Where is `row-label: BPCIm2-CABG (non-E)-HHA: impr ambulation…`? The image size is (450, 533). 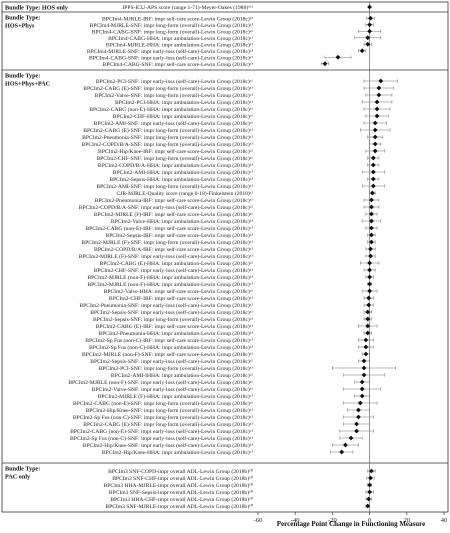
row-label: BPCIm2-CABG (non-E)-HHA: impr ambulation… is located at coordinates (171, 109).